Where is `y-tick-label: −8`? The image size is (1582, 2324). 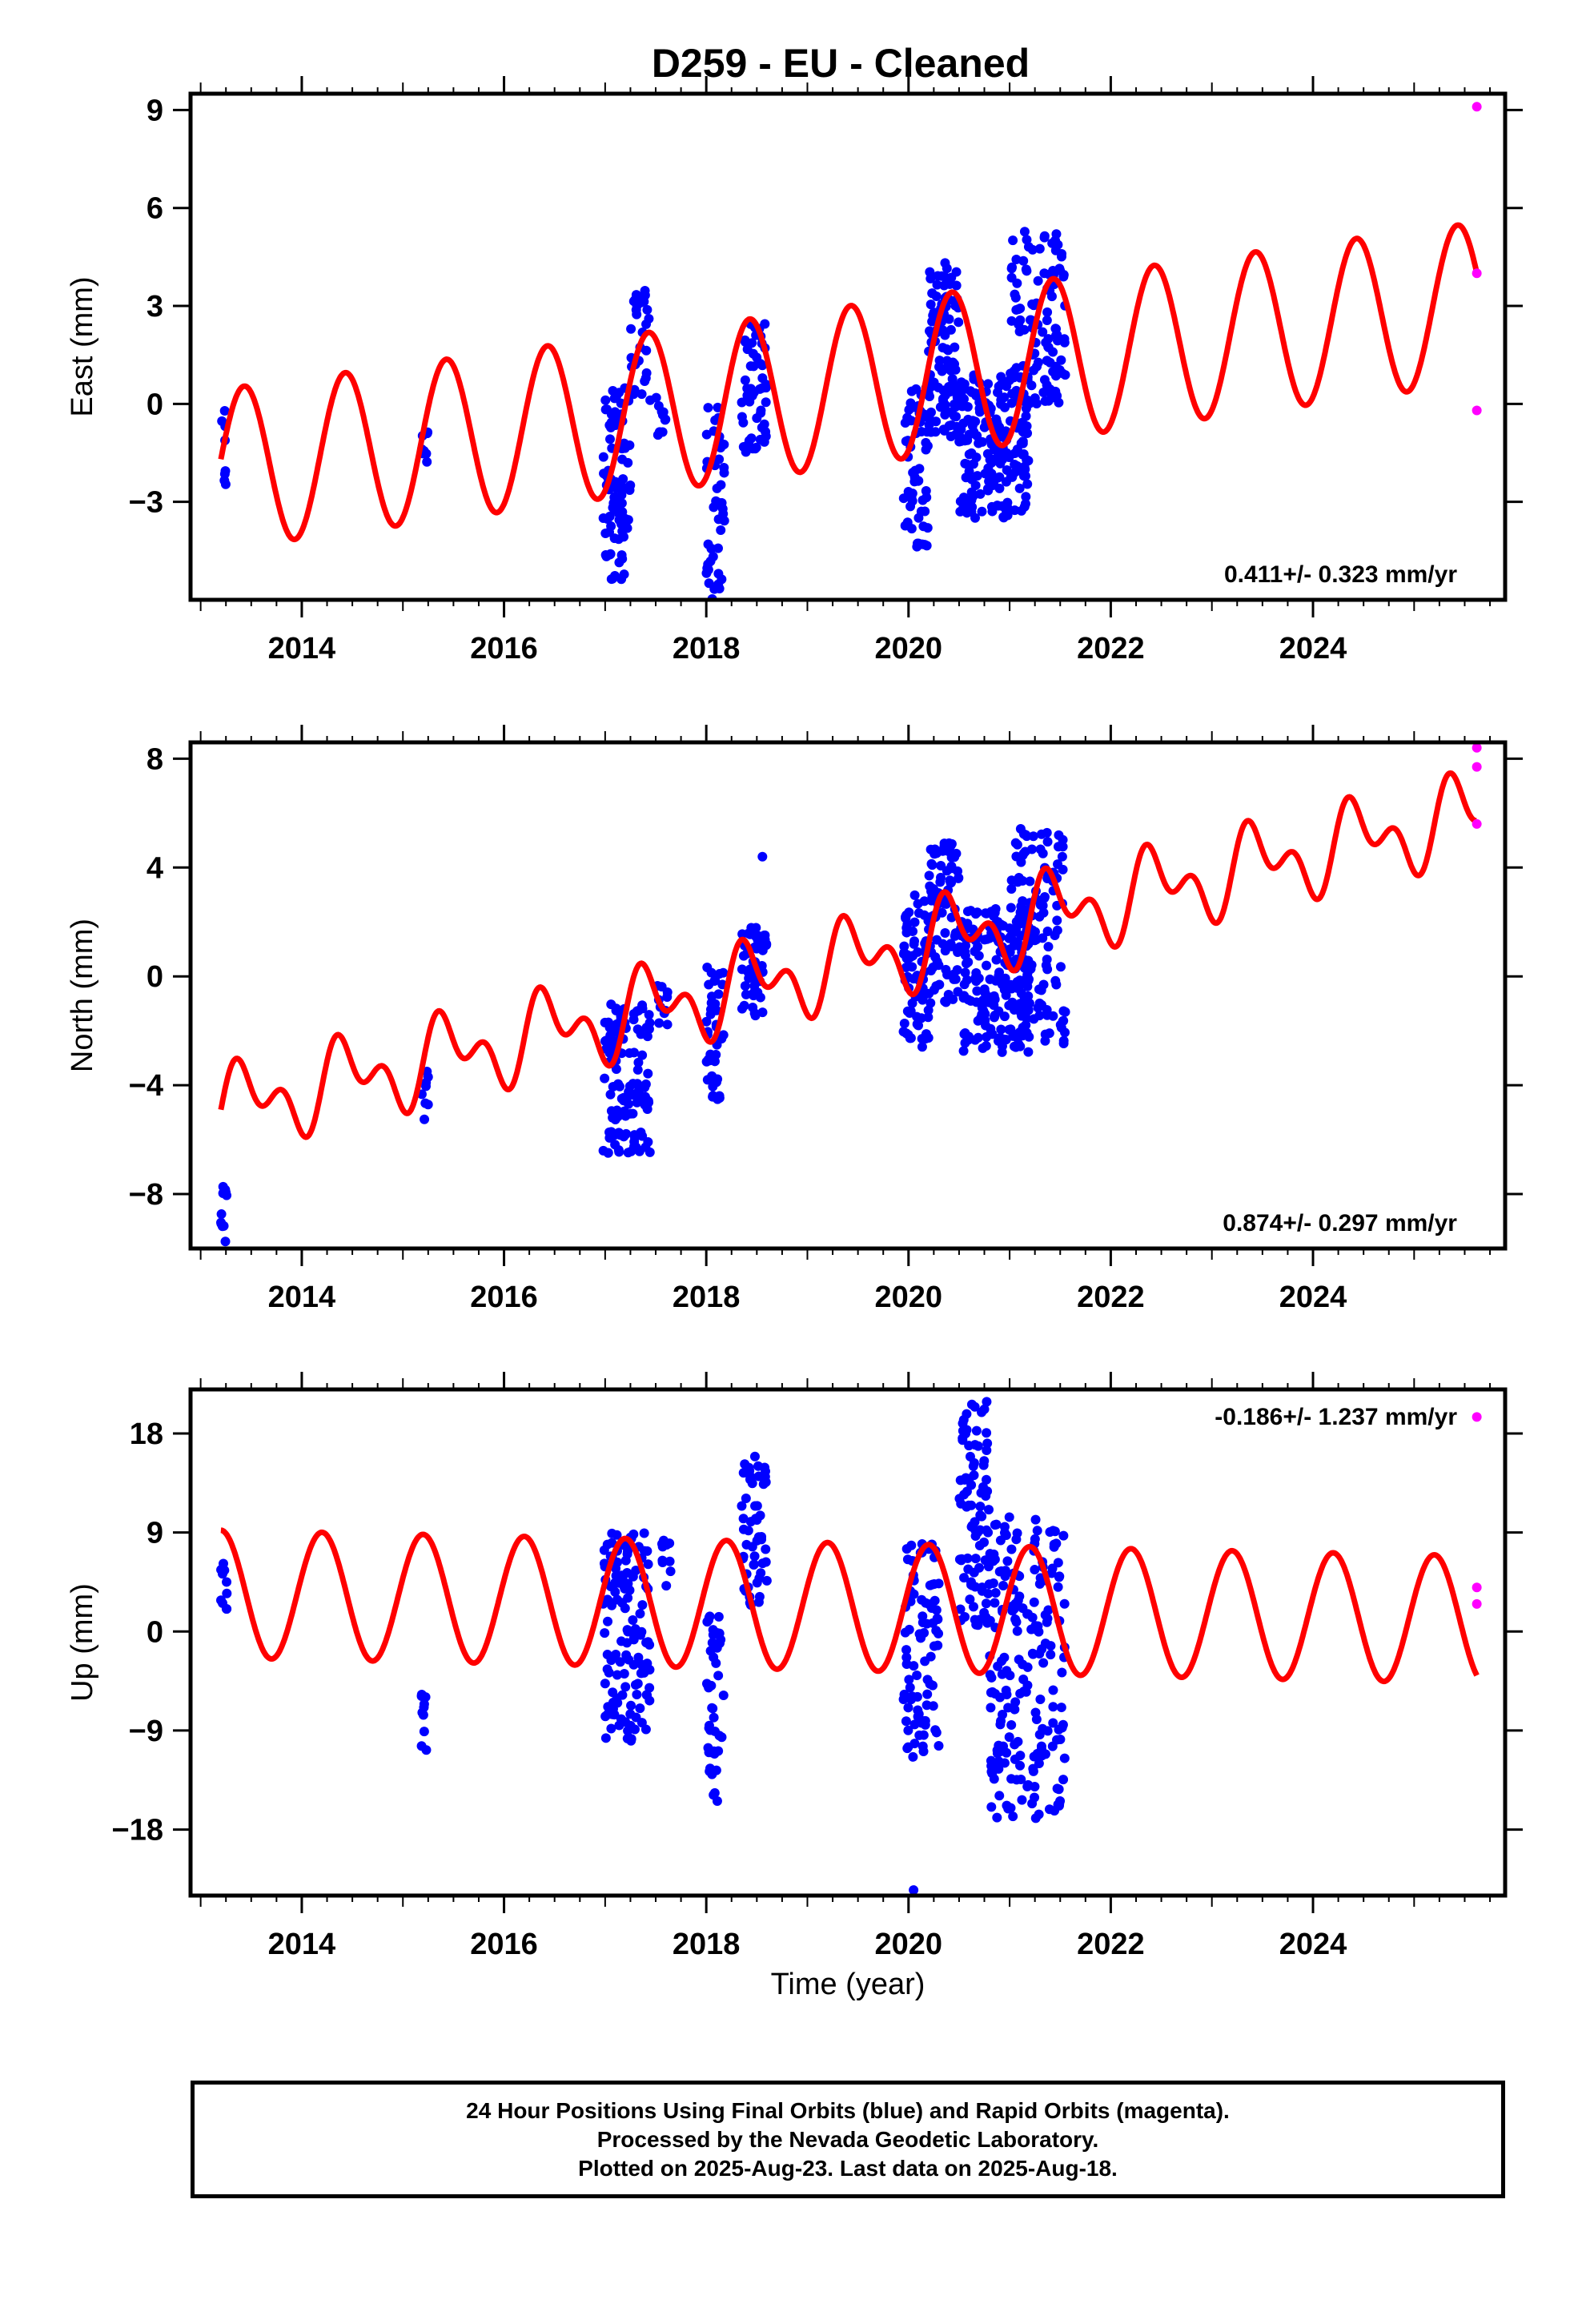
y-tick-label: −8 is located at coordinates (146, 1195).